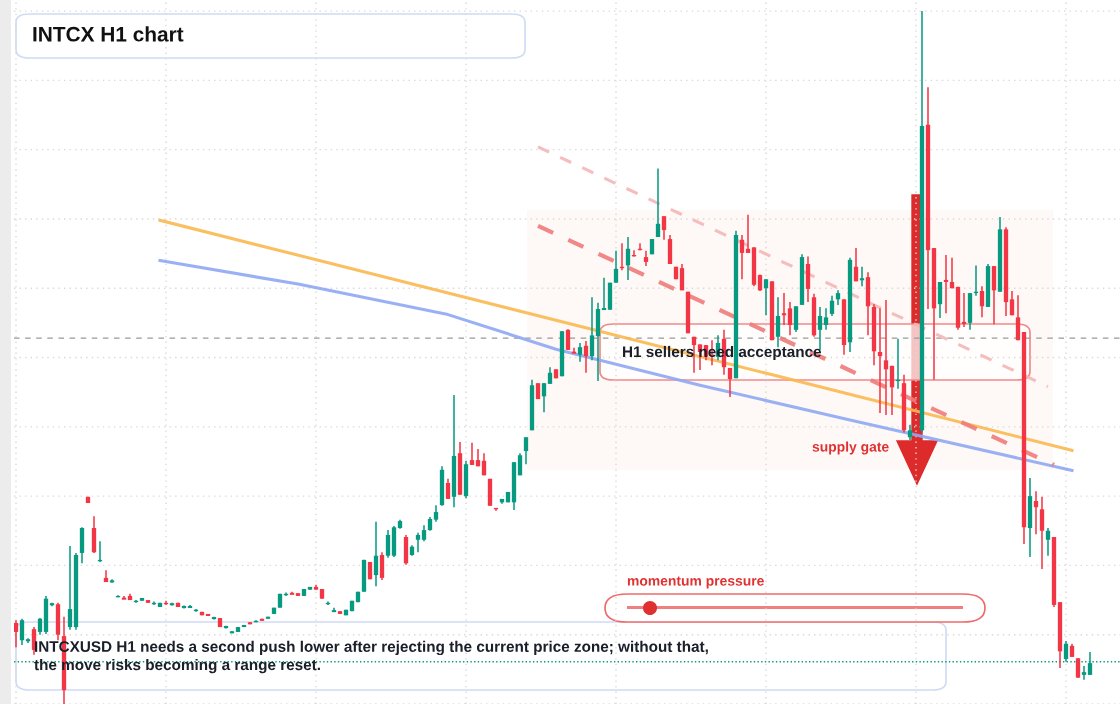  I want to click on text: INTCX H1 chart, so click(108, 34).